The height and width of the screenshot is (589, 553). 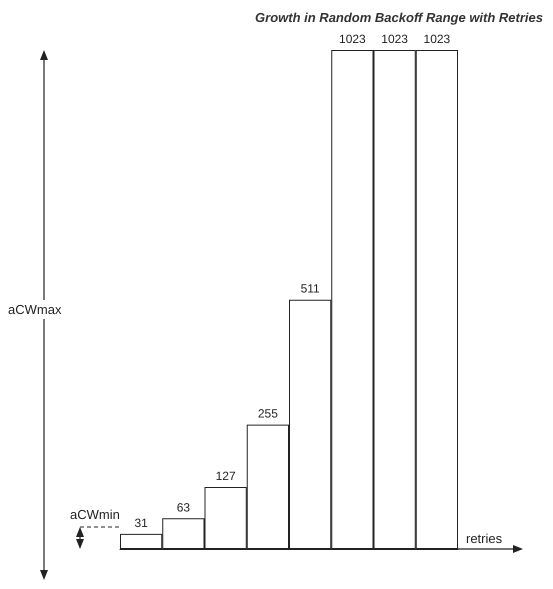 What do you see at coordinates (399, 17) in the screenshot?
I see `chart-title: Growth in Random Backoff Range with Retries` at bounding box center [399, 17].